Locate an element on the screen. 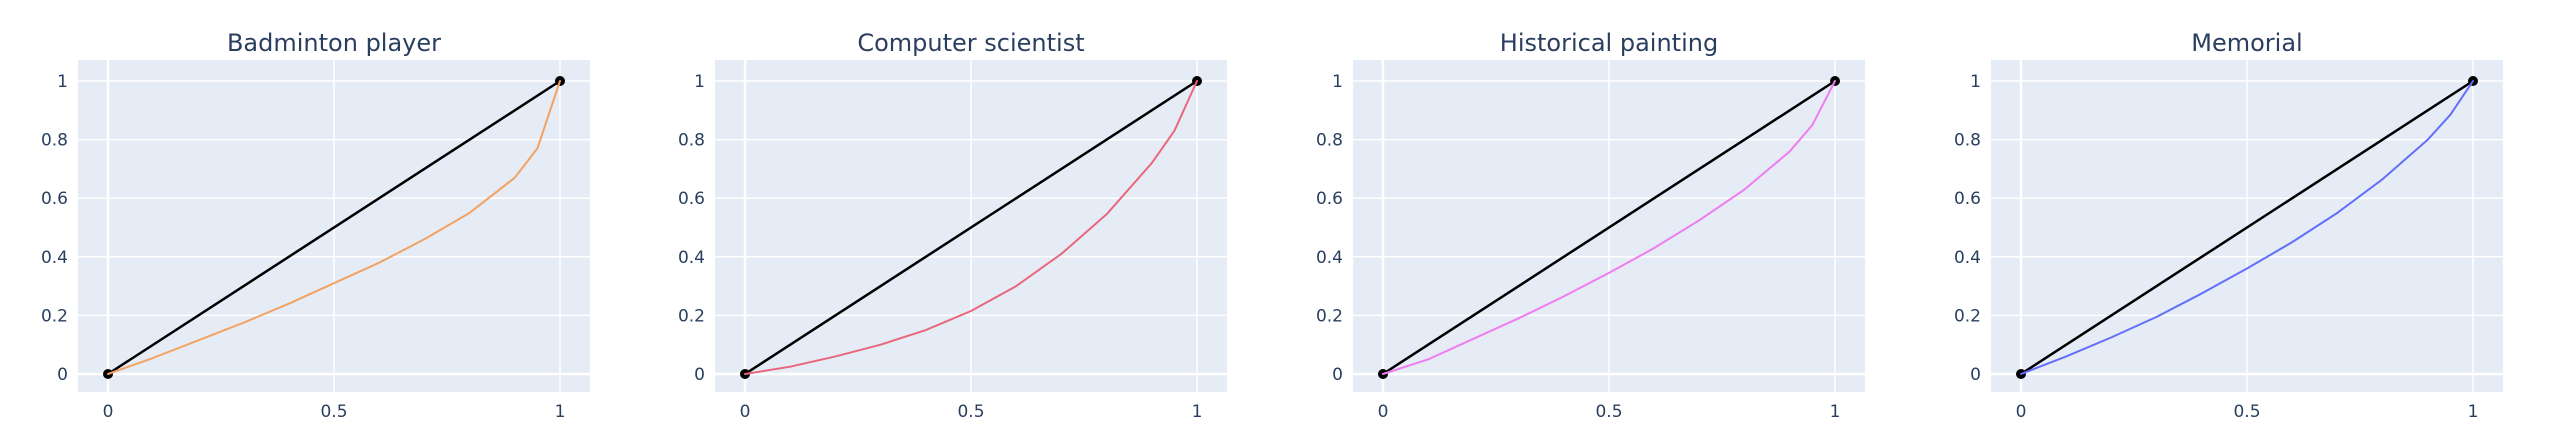 Image resolution: width=2554 pixels, height=432 pixels. chart-title: Memorial is located at coordinates (2246, 43).